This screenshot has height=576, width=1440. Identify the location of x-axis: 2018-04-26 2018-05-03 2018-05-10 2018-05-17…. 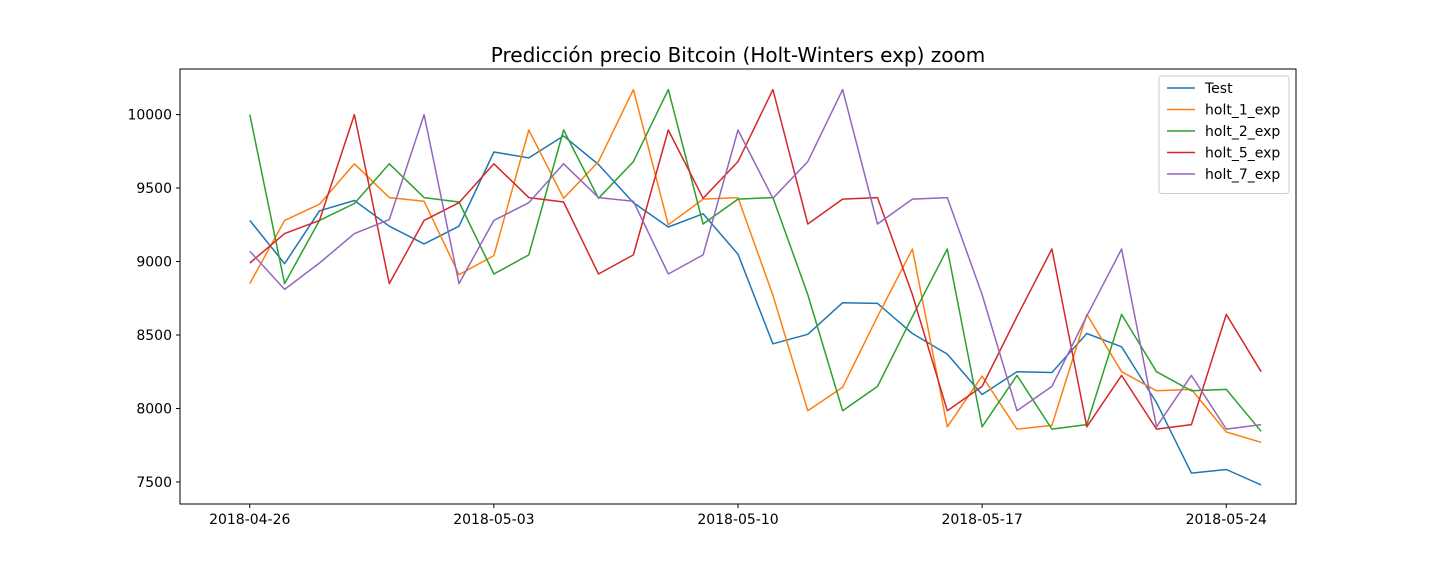
(738, 516).